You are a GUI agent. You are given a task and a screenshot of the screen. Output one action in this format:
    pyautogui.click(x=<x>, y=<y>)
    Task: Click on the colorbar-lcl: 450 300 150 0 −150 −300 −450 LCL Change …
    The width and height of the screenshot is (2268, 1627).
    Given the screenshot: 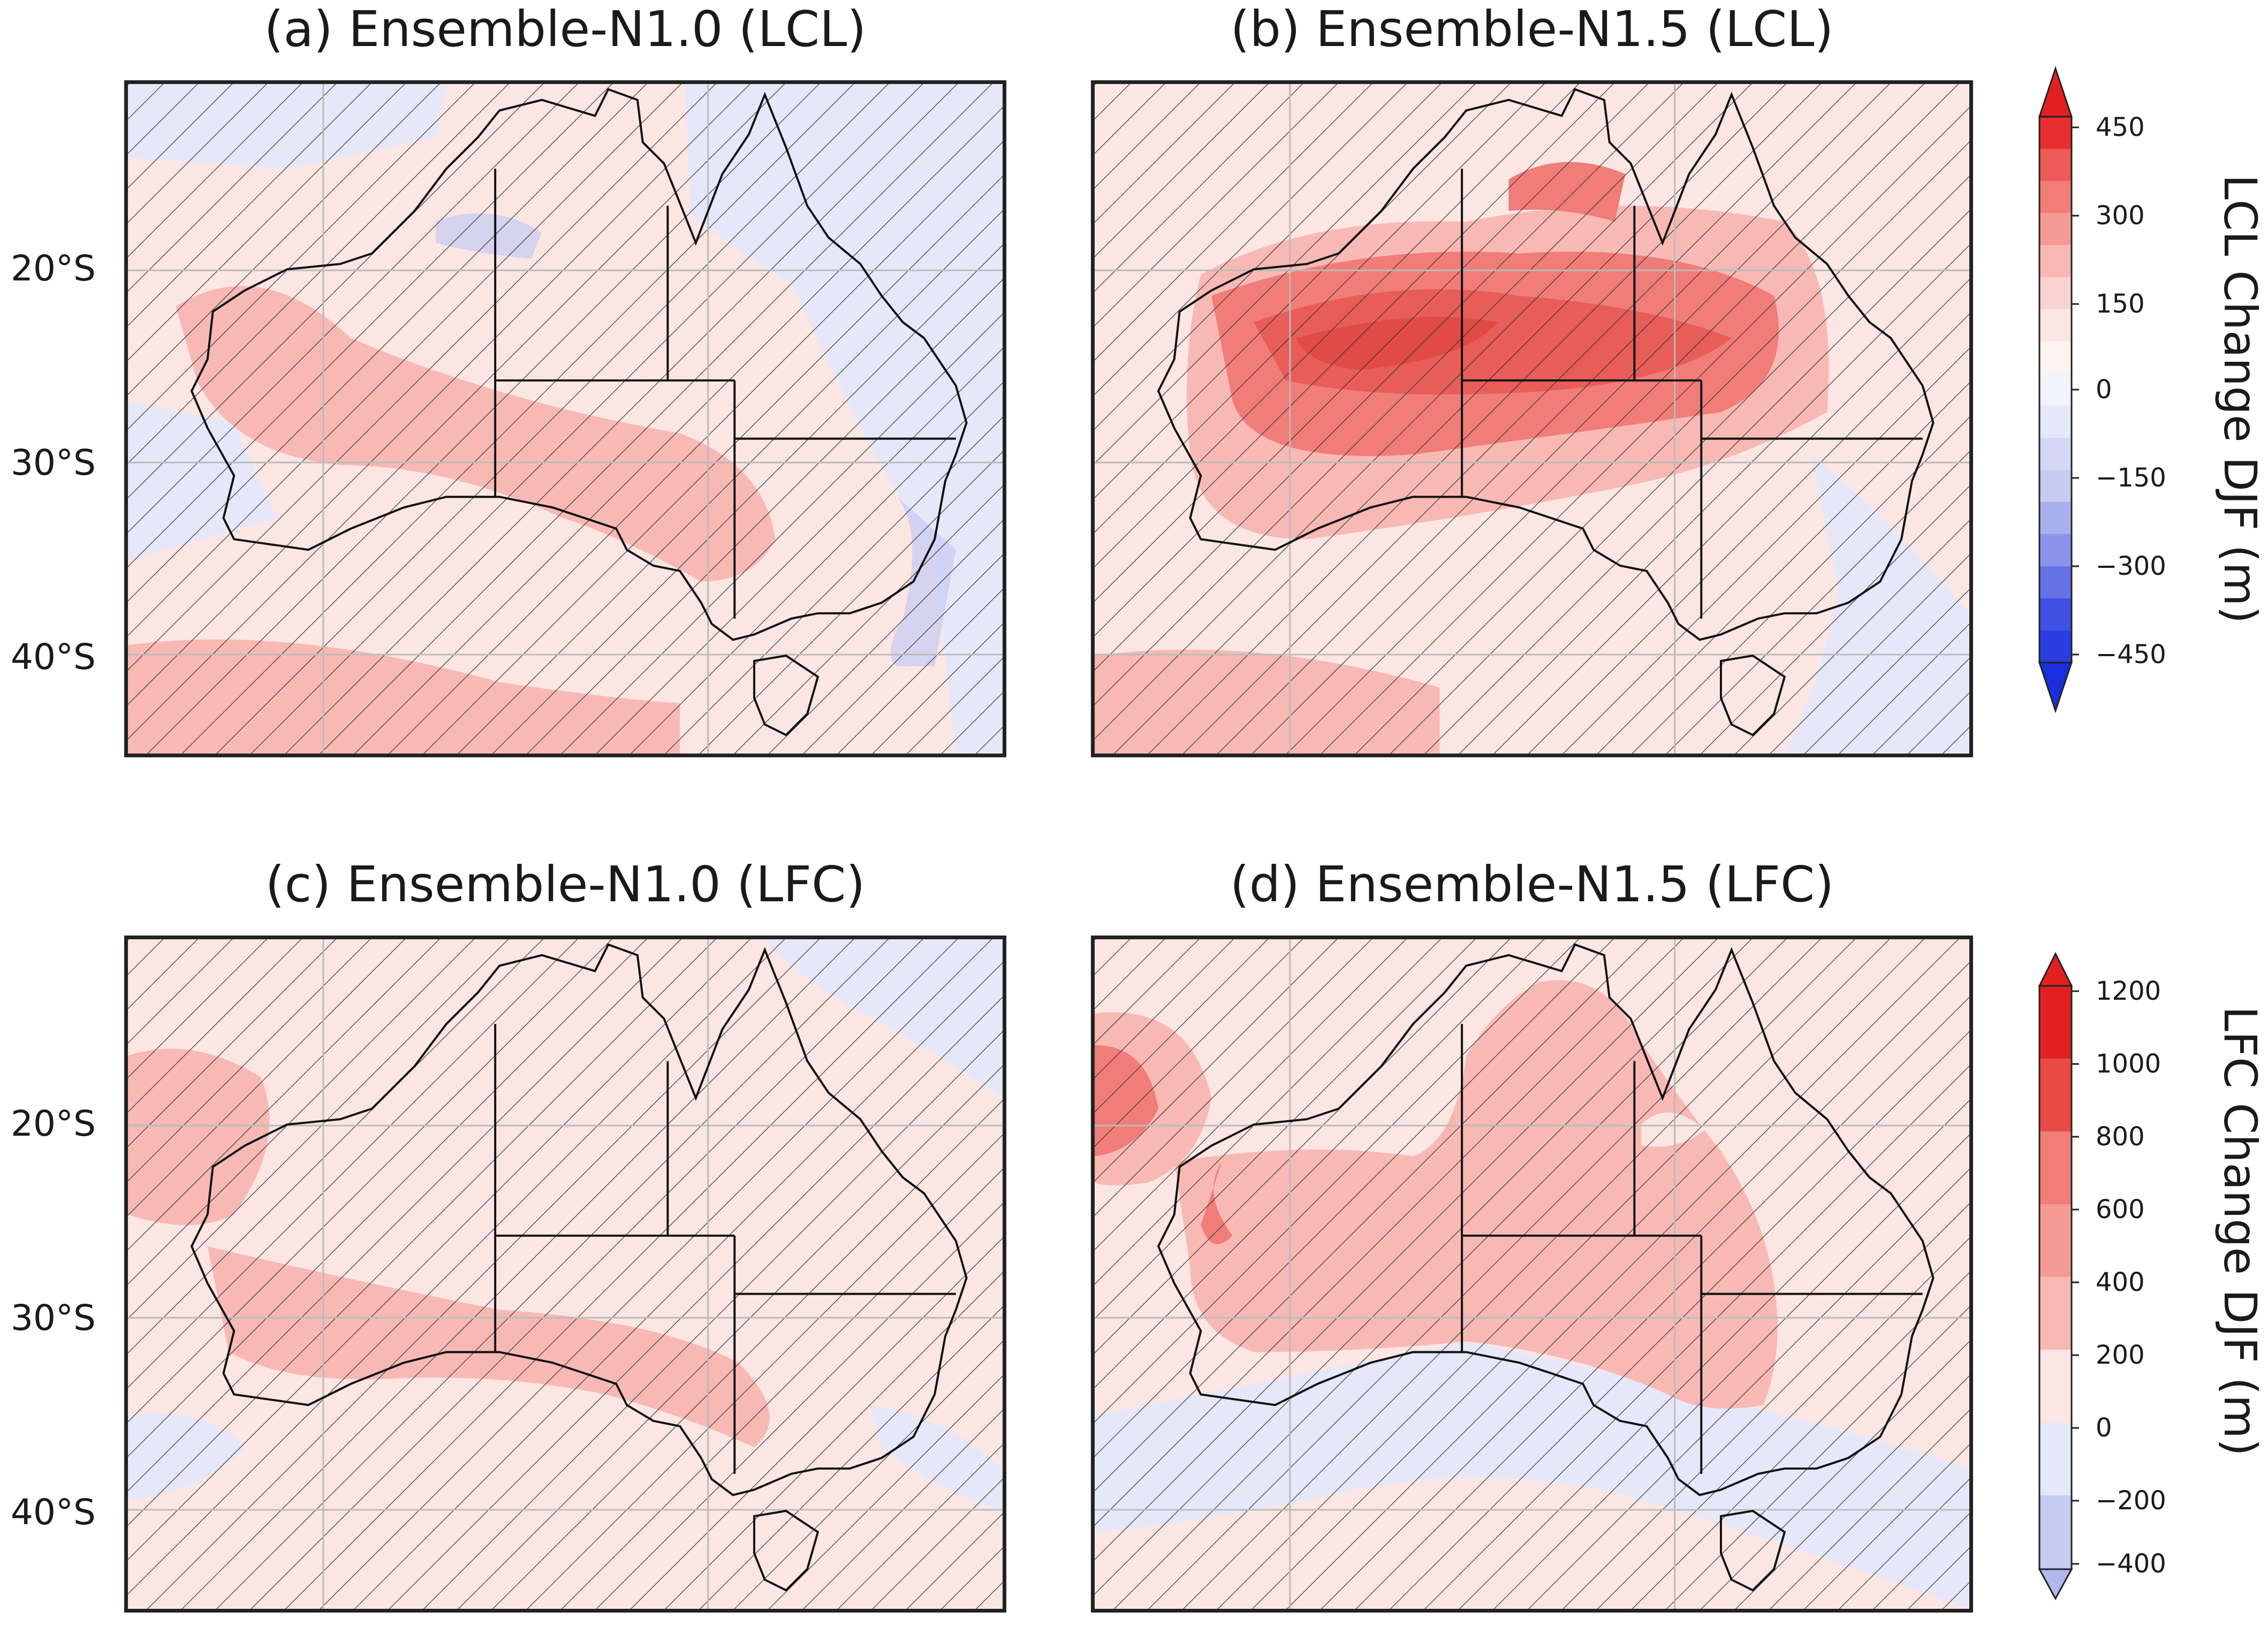 What is the action you would take?
    pyautogui.click(x=2144, y=389)
    